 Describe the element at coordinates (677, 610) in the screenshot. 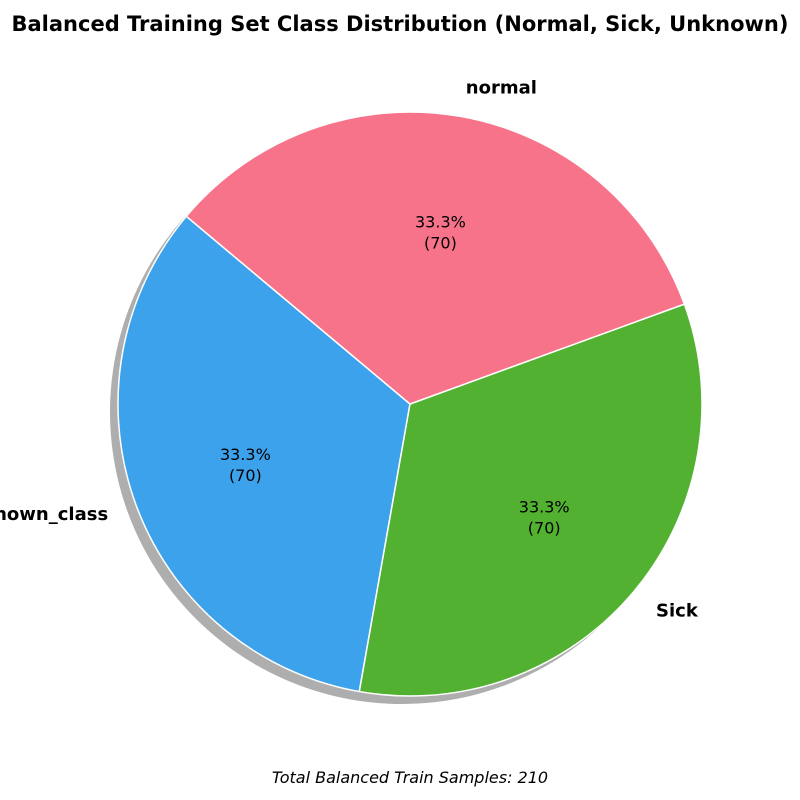

I see `slice-label-sick: Sick` at that location.